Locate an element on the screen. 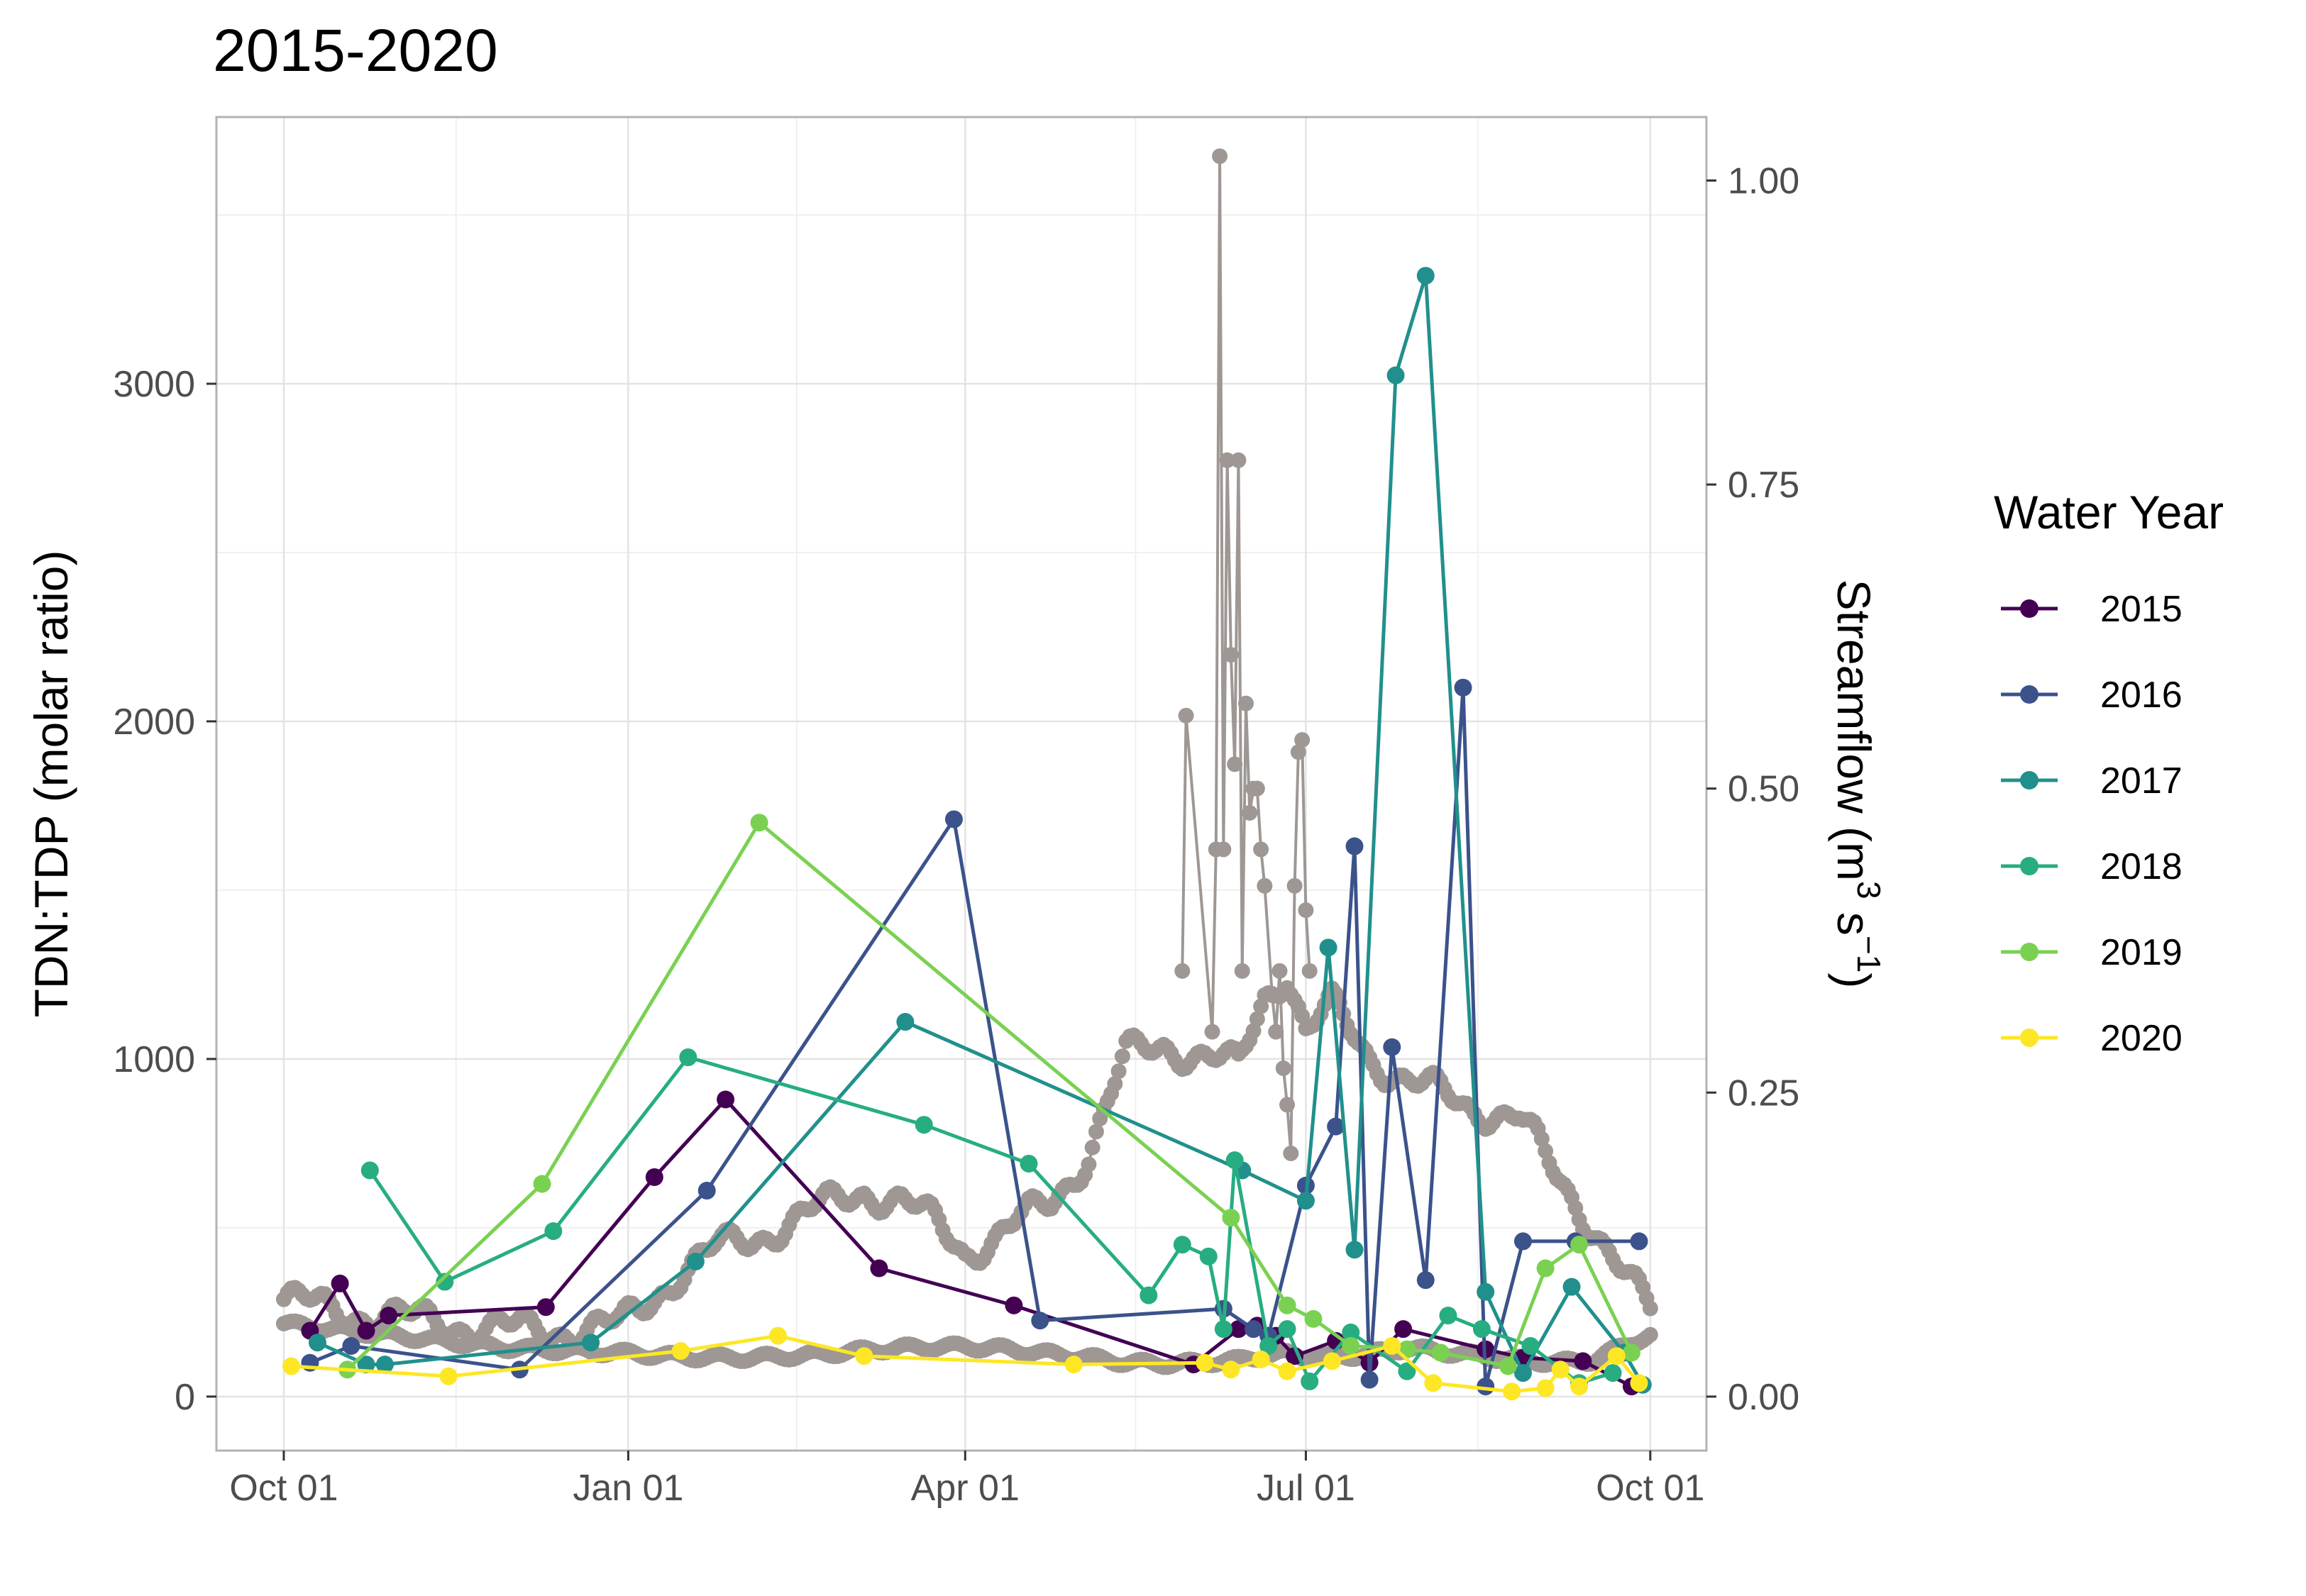 The height and width of the screenshot is (1596, 2306). legend-label: 2016 is located at coordinates (2141, 695).